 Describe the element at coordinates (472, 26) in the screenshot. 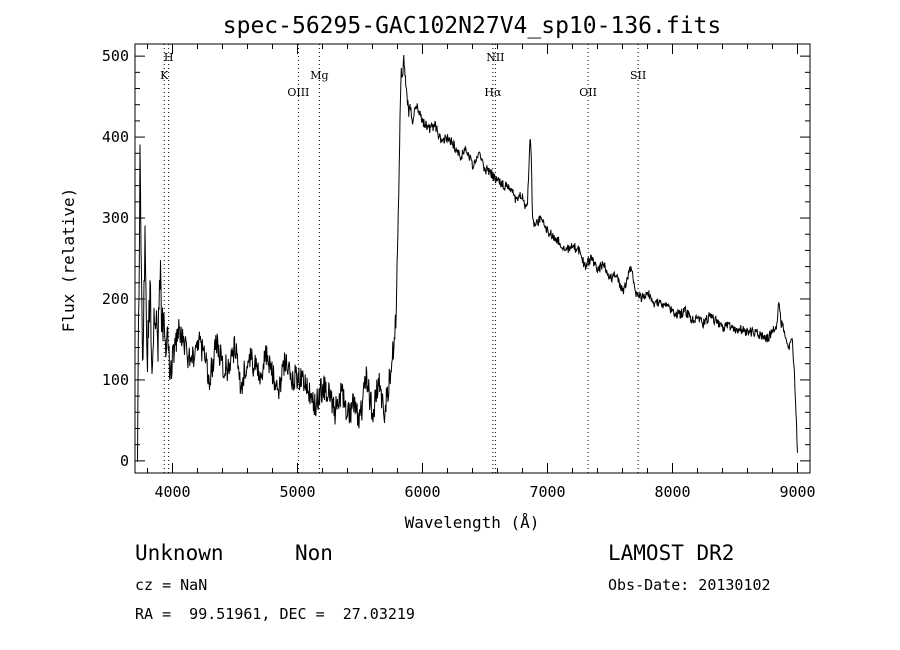

I see `chart-title: spec-56295-GAC102N27V4_sp10-136.fits` at that location.